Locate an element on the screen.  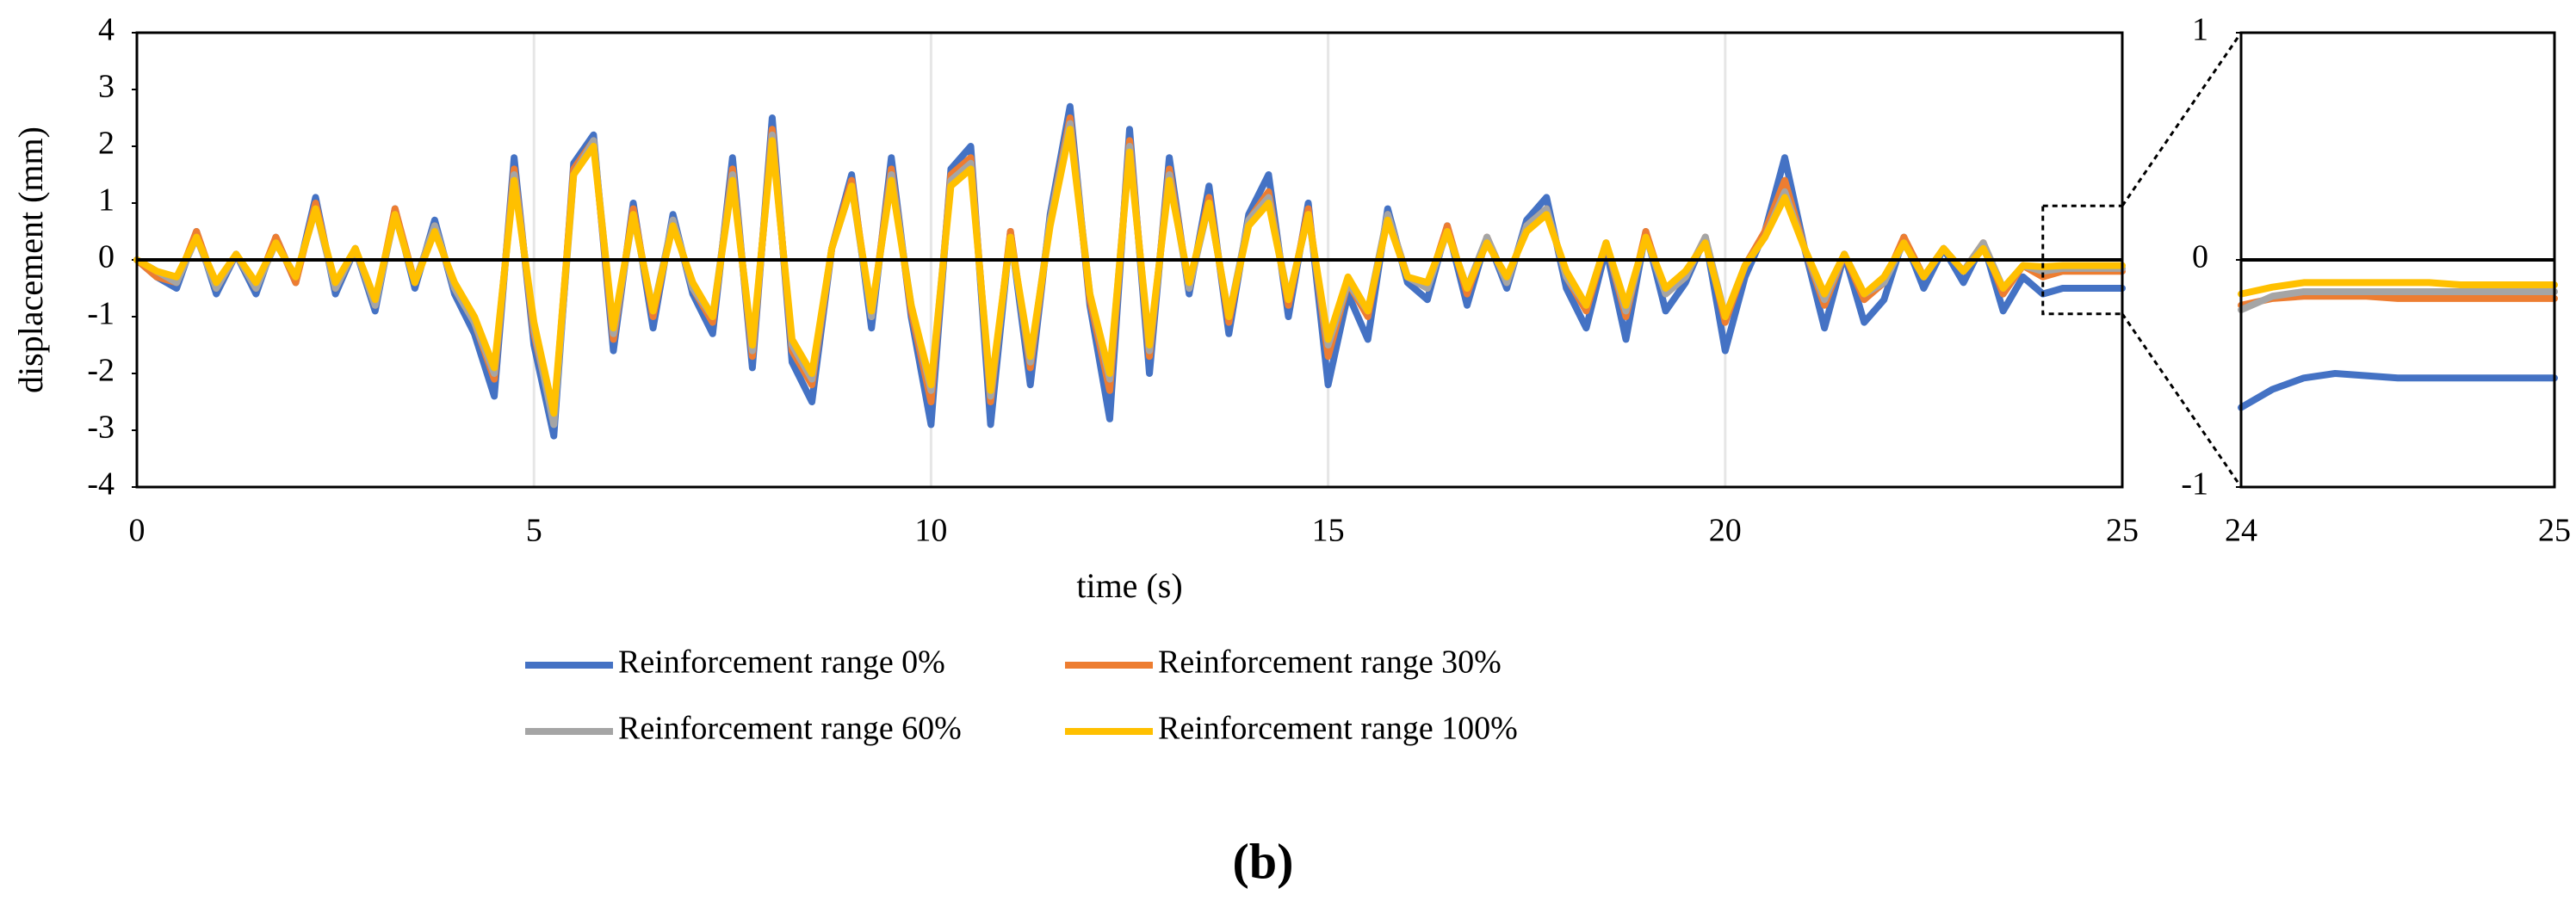
plot-frame is located at coordinates (2397, 260).